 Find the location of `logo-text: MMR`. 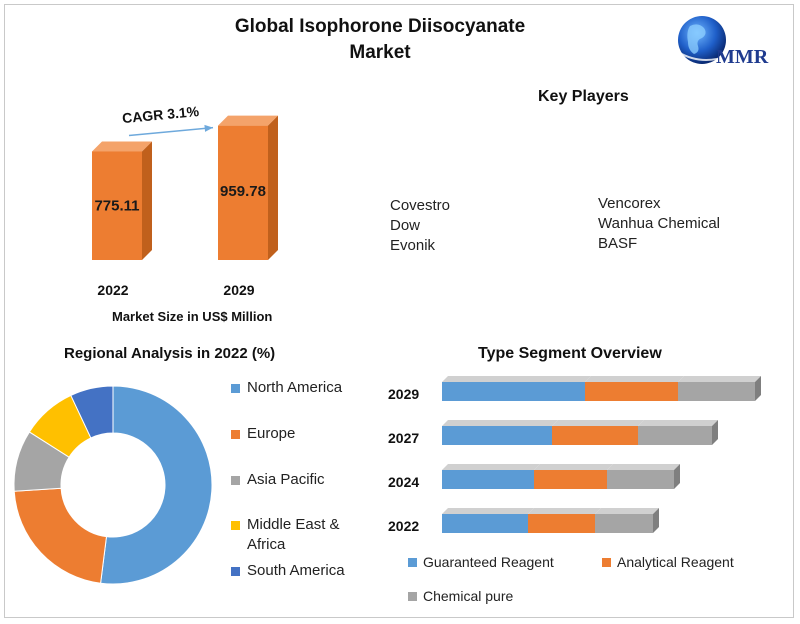

logo-text: MMR is located at coordinates (742, 57).